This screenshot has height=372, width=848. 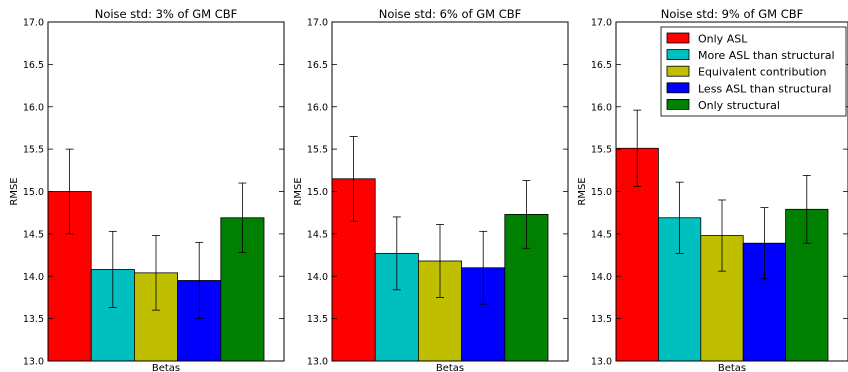 I want to click on legend-label: Equivalent contribution, so click(x=762, y=72).